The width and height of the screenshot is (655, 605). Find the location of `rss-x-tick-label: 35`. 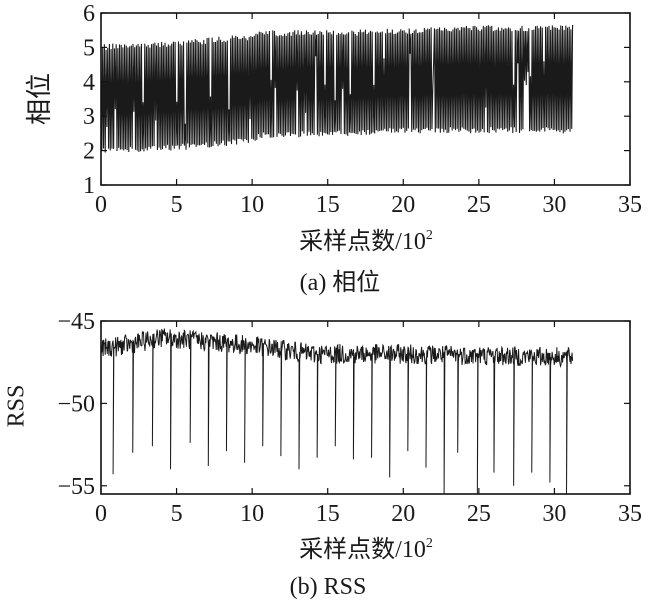

rss-x-tick-label: 35 is located at coordinates (630, 514).